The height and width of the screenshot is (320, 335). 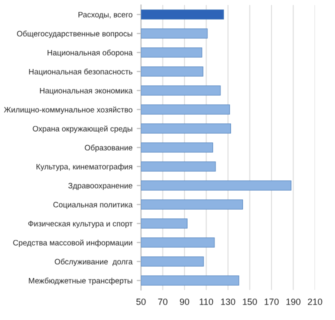 What do you see at coordinates (163, 301) in the screenshot?
I see `x-tick-label: 70` at bounding box center [163, 301].